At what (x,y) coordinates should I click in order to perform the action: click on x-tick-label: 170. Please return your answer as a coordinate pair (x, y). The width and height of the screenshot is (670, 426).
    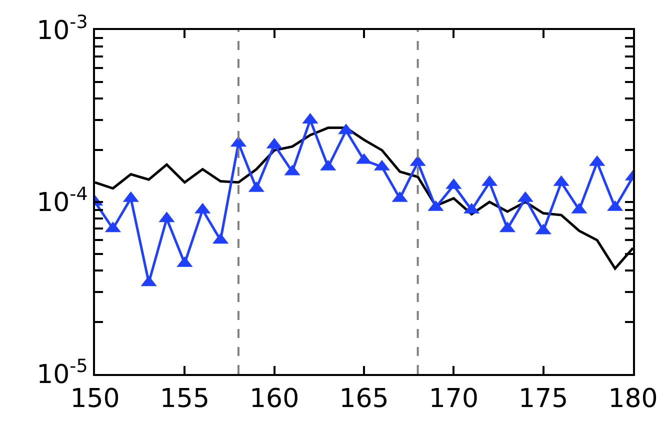
    Looking at the image, I should click on (453, 399).